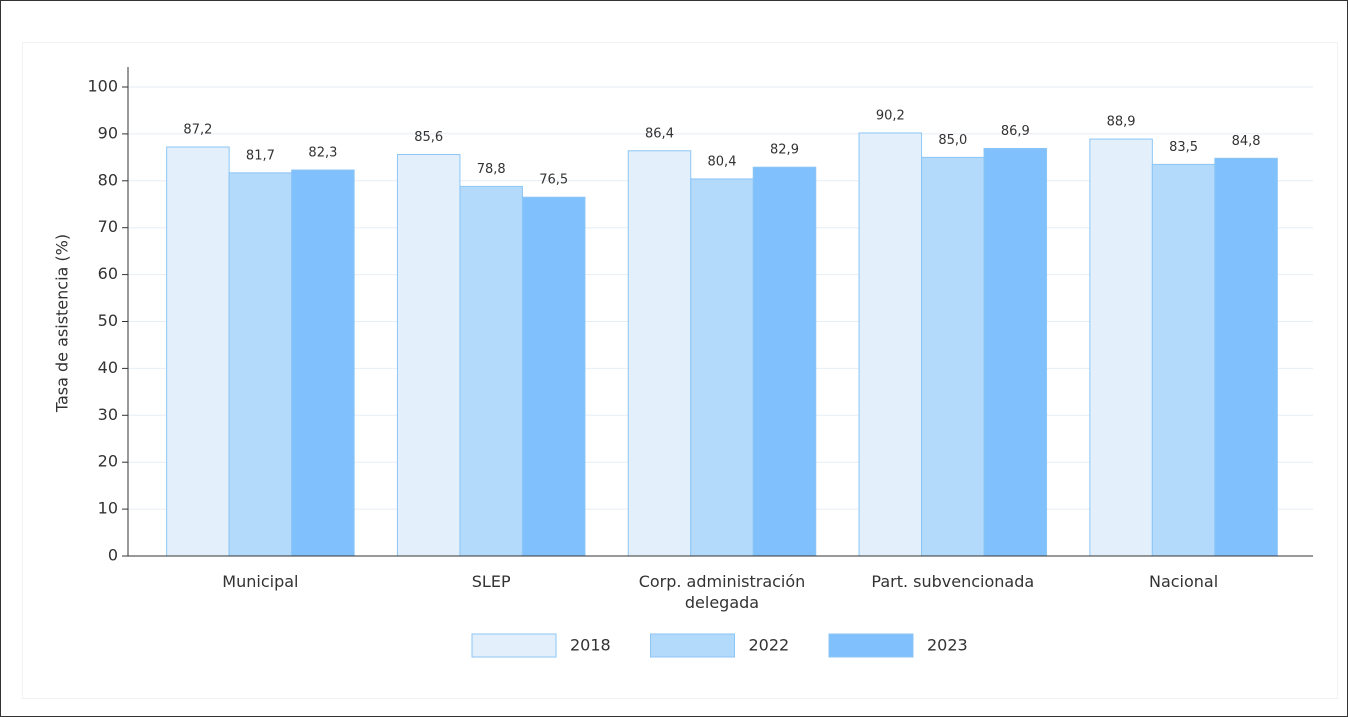 The width and height of the screenshot is (1348, 717). Describe the element at coordinates (322, 153) in the screenshot. I see `value-label: 82,3` at that location.